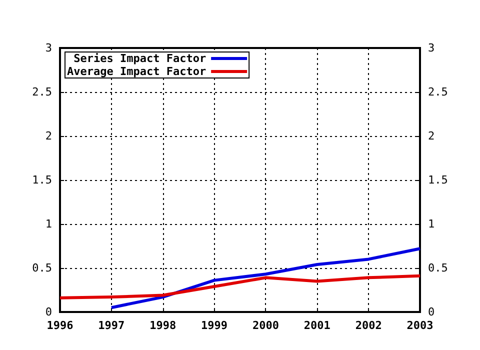  Describe the element at coordinates (42, 268) in the screenshot. I see `y-tick-label: 0.5` at that location.